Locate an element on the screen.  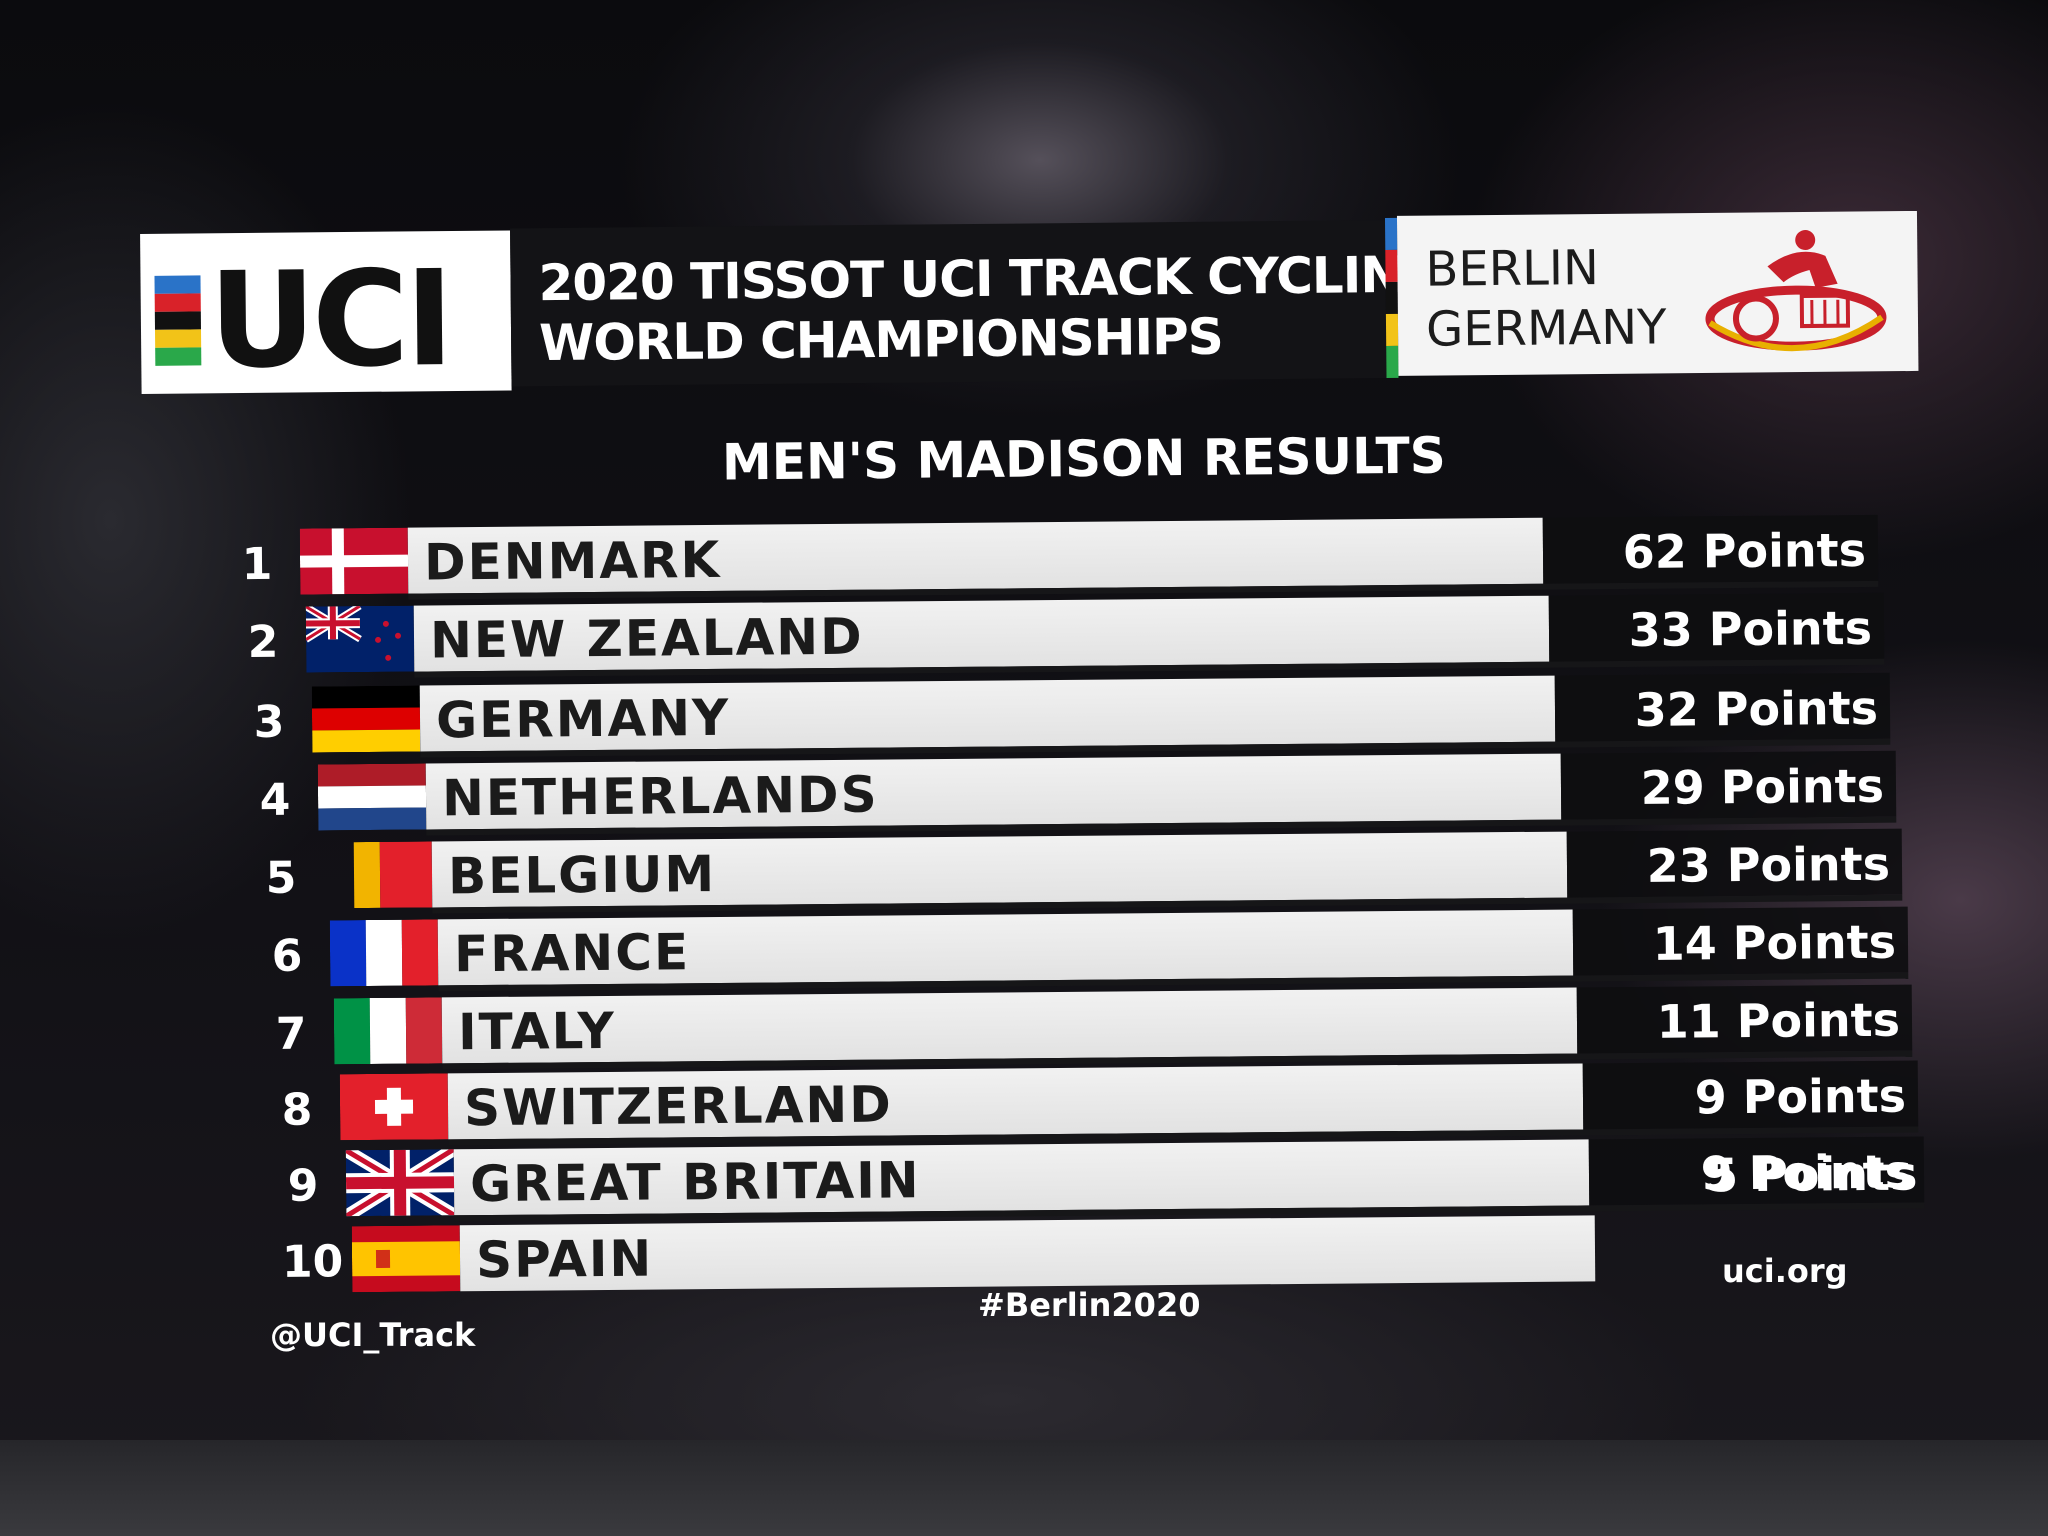
website-link: uci.org is located at coordinates (1785, 1271).